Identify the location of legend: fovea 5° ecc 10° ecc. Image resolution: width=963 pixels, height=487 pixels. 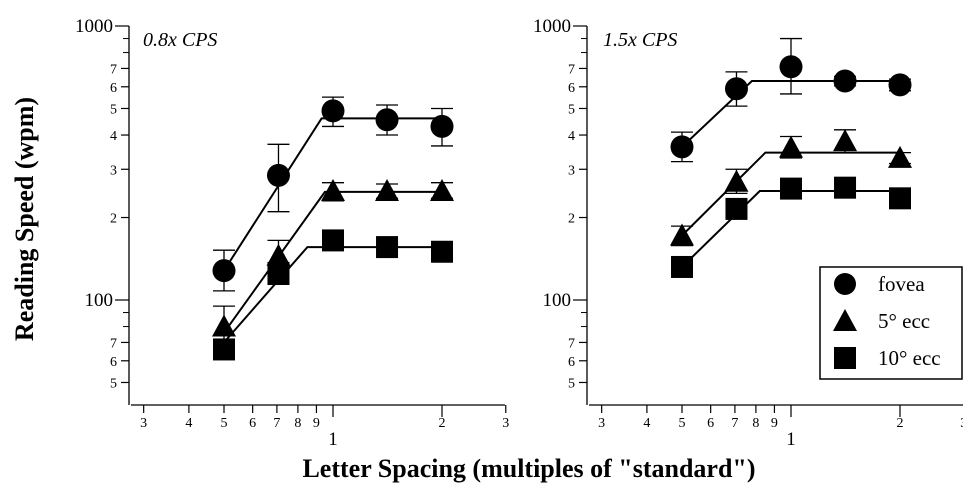
(891, 323).